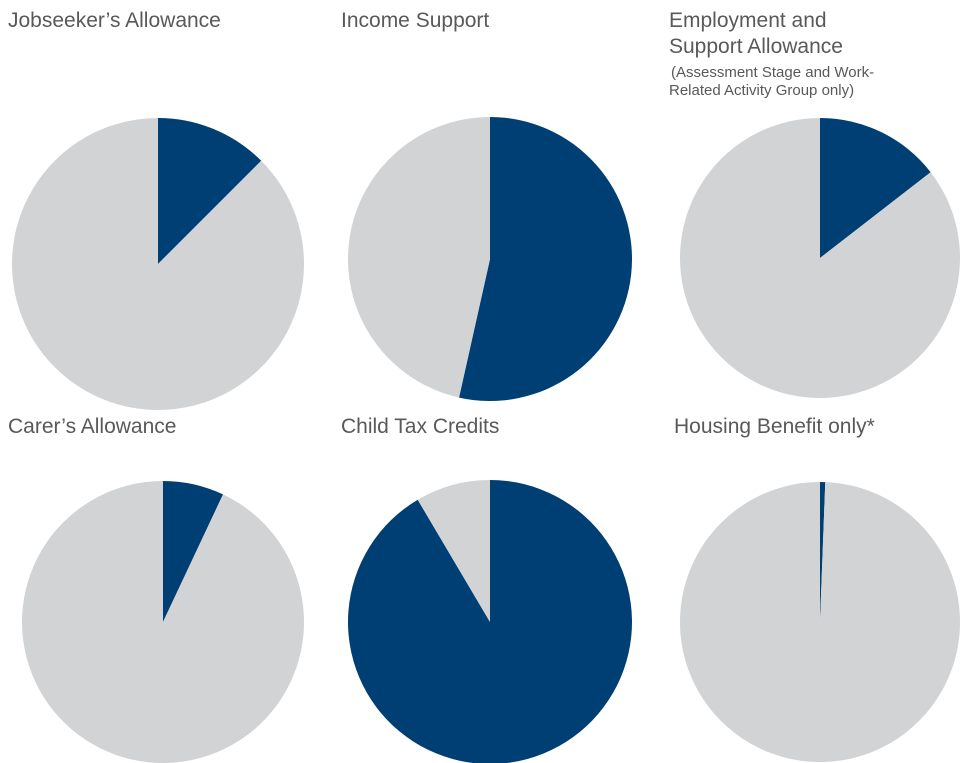 Image resolution: width=962 pixels, height=763 pixels. Describe the element at coordinates (773, 72) in the screenshot. I see `pie-subtitle-3-line-1: (Assessment Stage and Work-` at that location.